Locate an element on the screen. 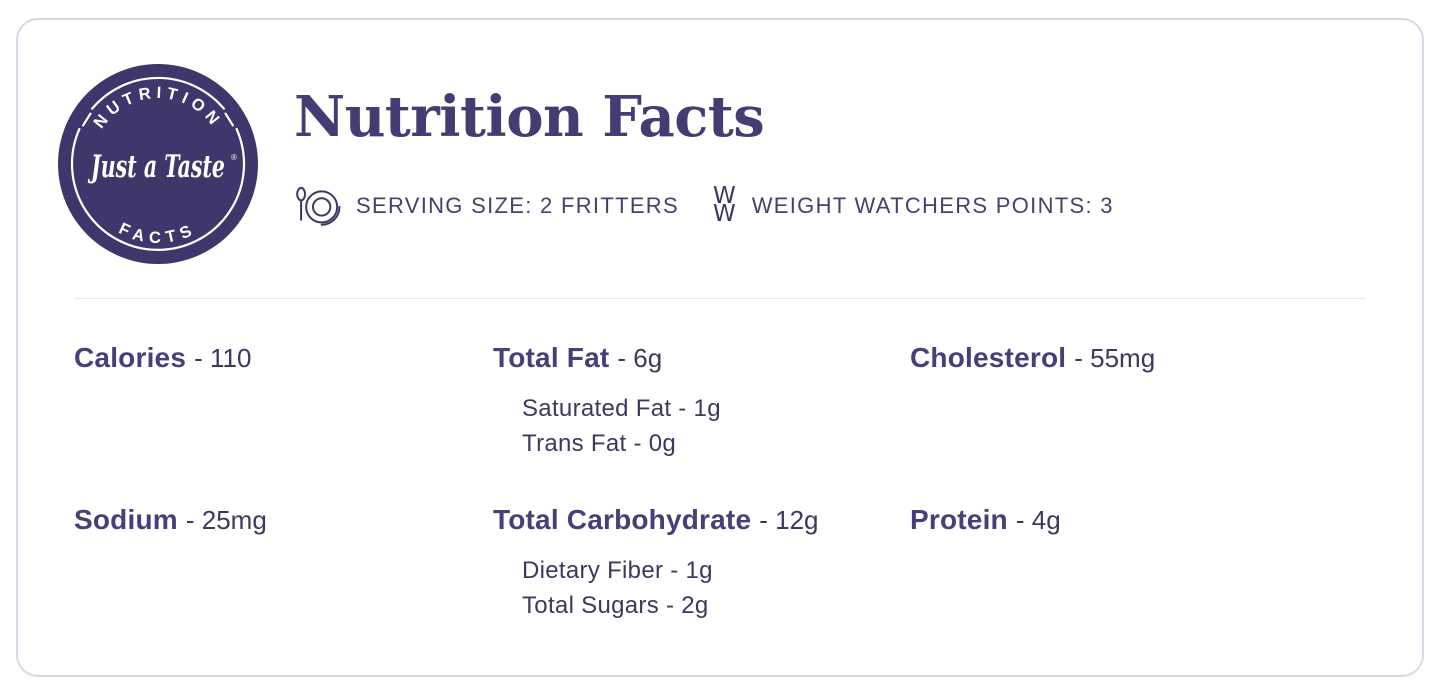 The height and width of the screenshot is (695, 1440). nutrient-value: - 4g is located at coordinates (1038, 520).